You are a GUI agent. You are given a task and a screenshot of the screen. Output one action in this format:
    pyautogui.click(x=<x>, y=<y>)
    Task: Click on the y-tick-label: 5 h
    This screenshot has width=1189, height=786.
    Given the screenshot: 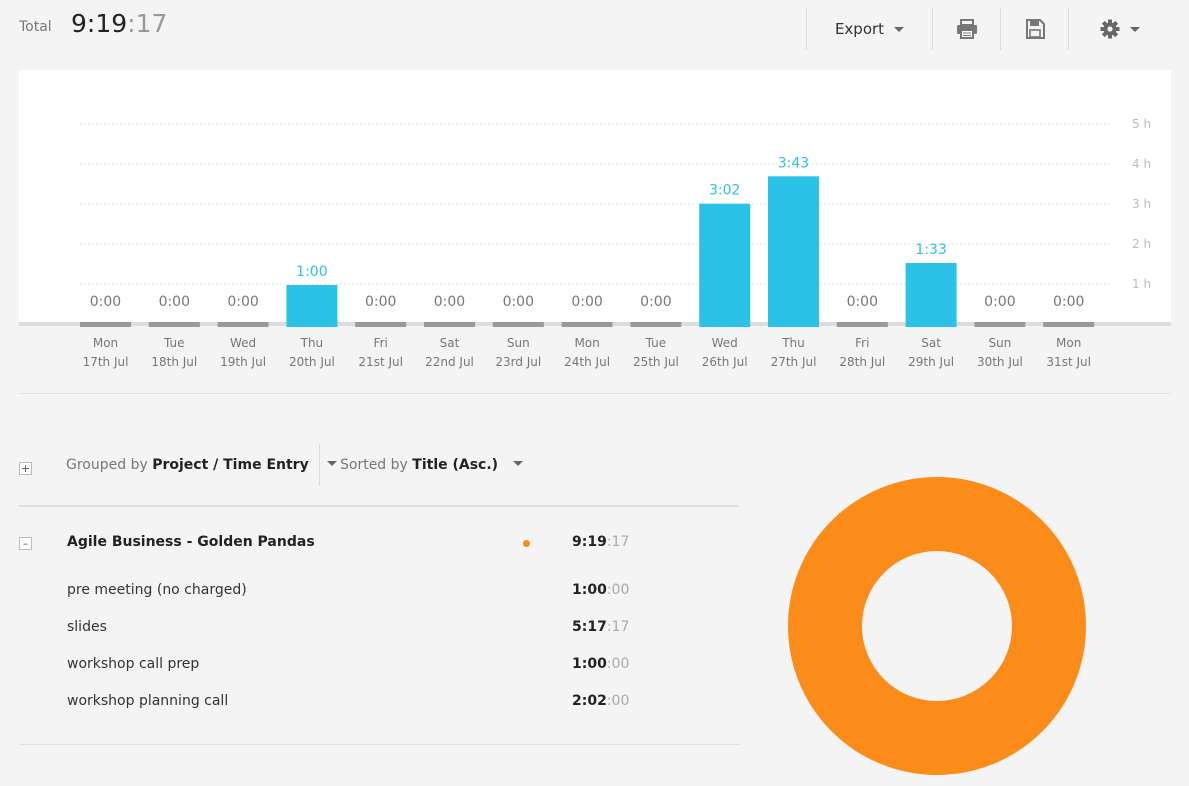 What is the action you would take?
    pyautogui.click(x=1141, y=124)
    